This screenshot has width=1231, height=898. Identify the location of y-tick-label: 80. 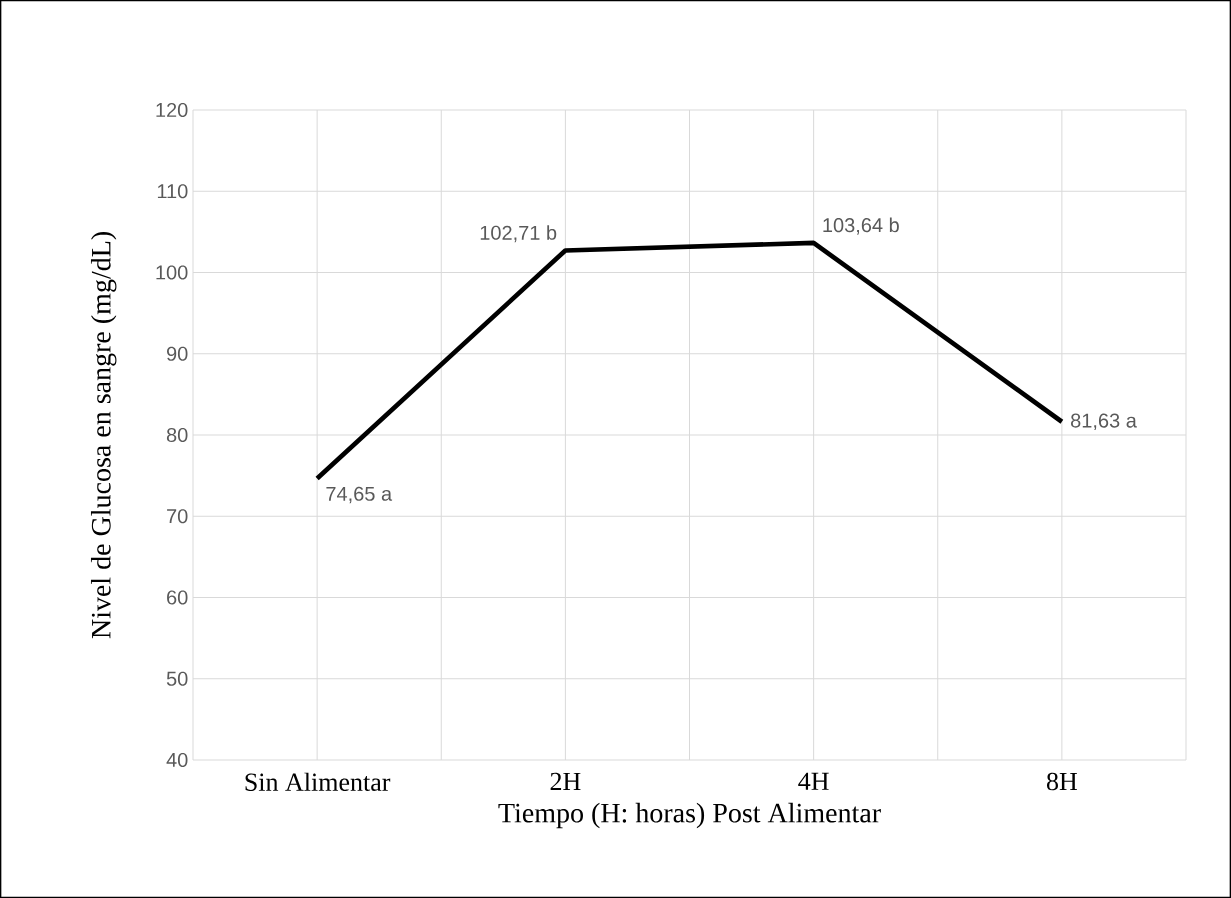
(177, 435).